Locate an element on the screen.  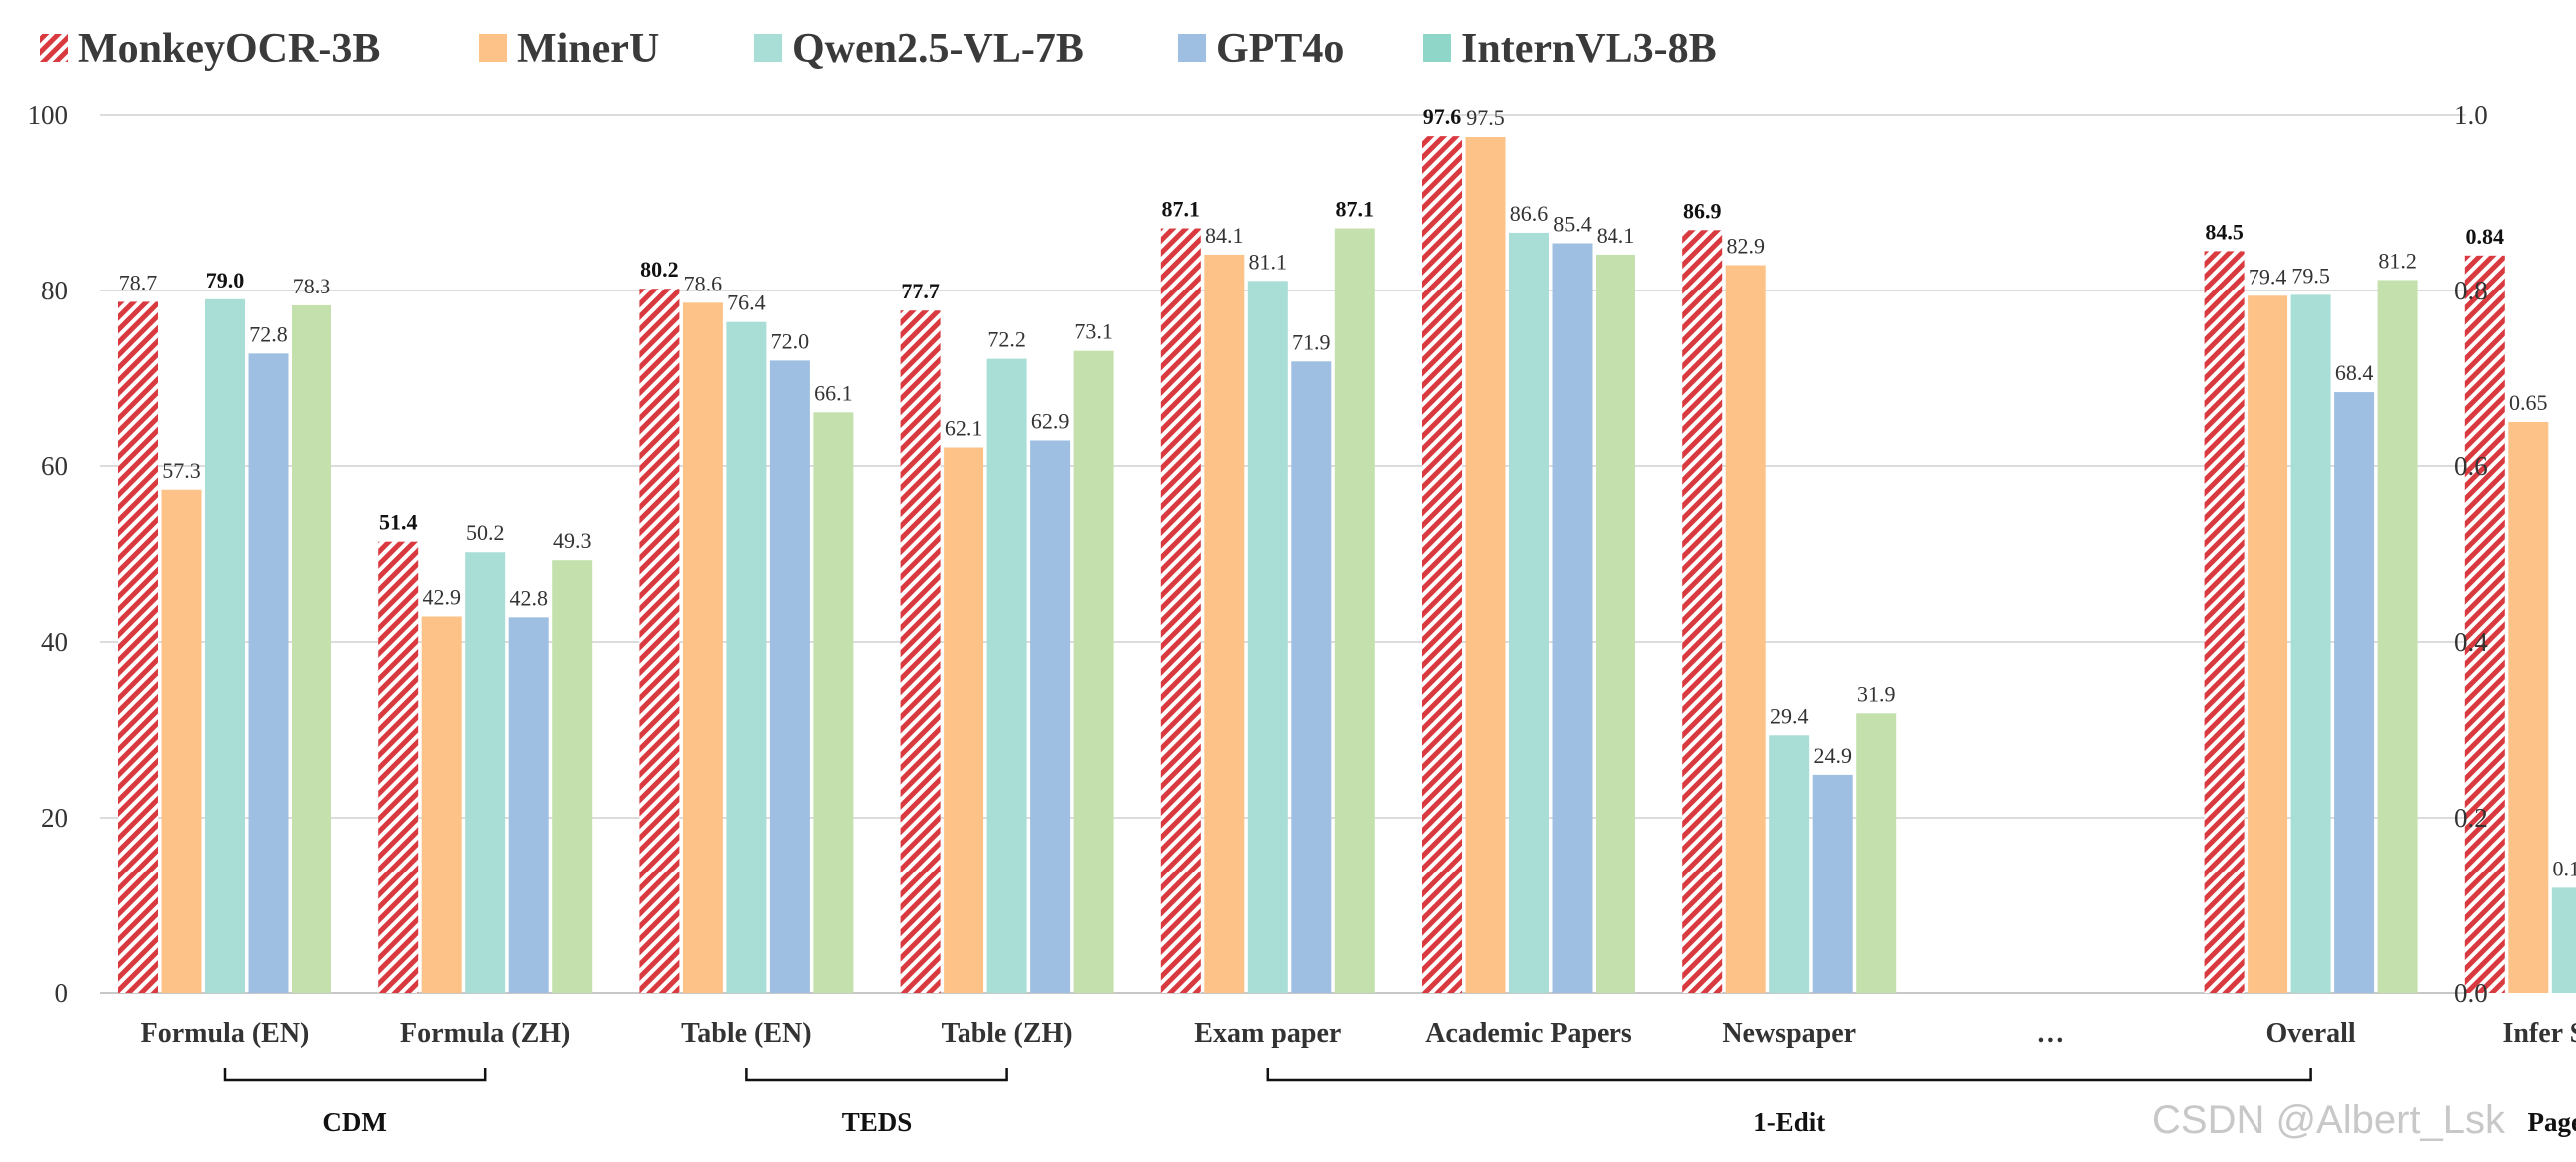
category-label-exam-paper: Exam paper is located at coordinates (1268, 1033).